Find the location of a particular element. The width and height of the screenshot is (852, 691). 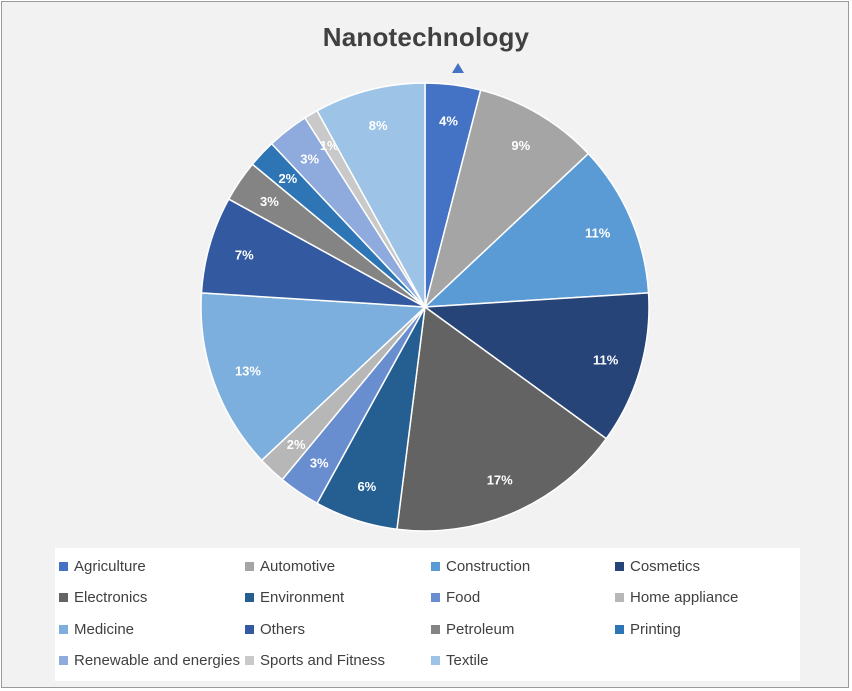

data-label-environment: 6% is located at coordinates (366, 486).